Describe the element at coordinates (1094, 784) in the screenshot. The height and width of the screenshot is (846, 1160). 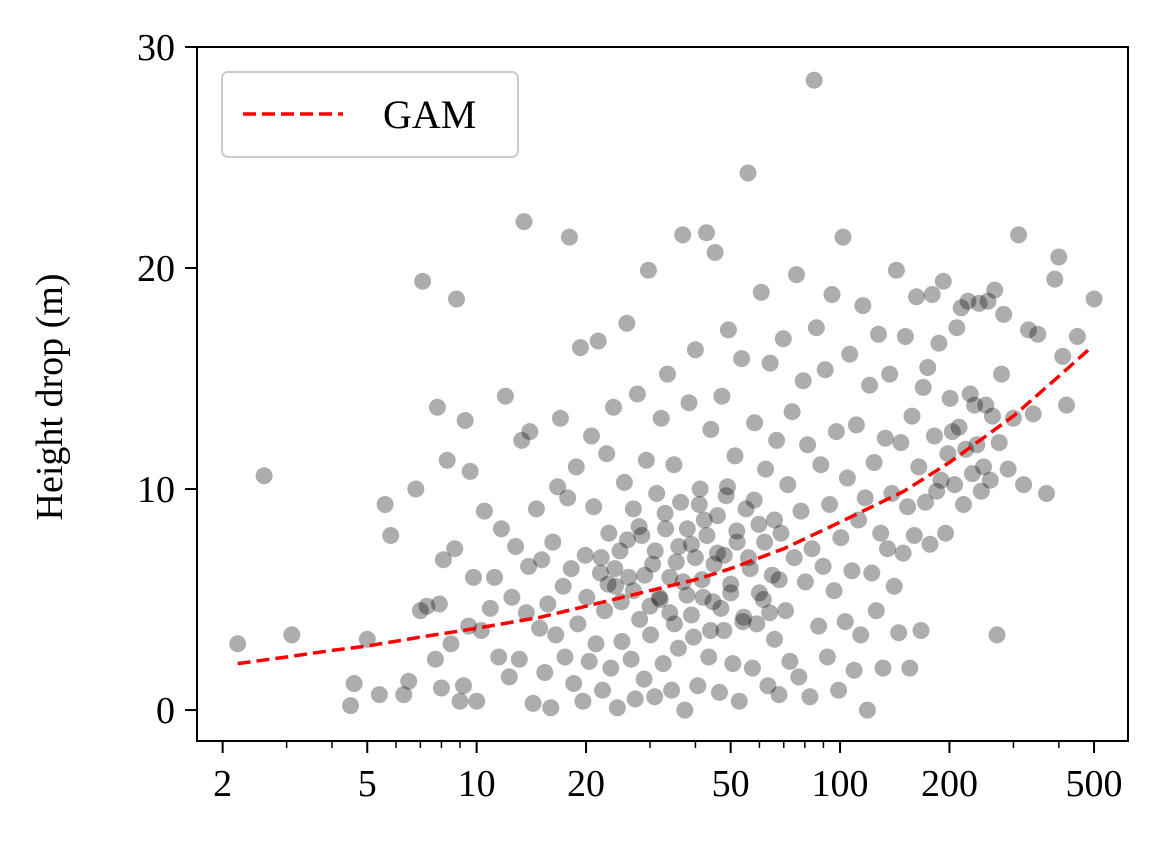
I see `x-tick-label: 500` at that location.